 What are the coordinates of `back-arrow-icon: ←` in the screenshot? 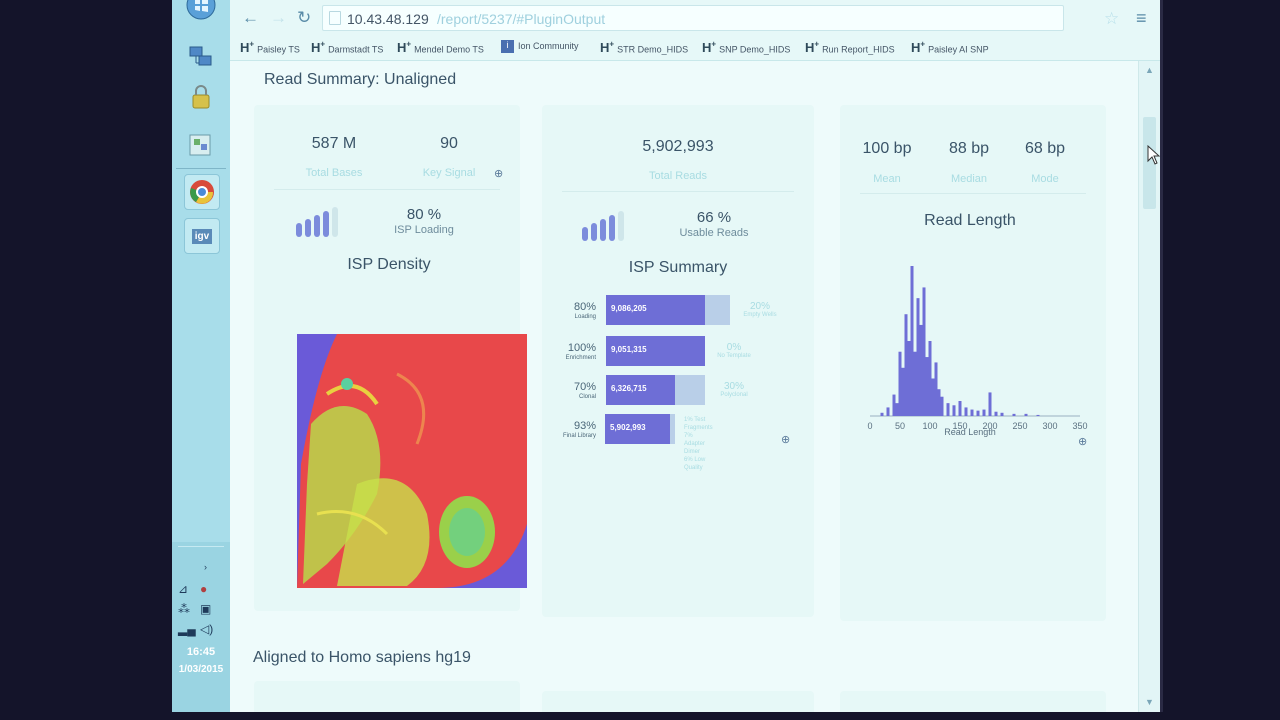 It's located at (250, 17).